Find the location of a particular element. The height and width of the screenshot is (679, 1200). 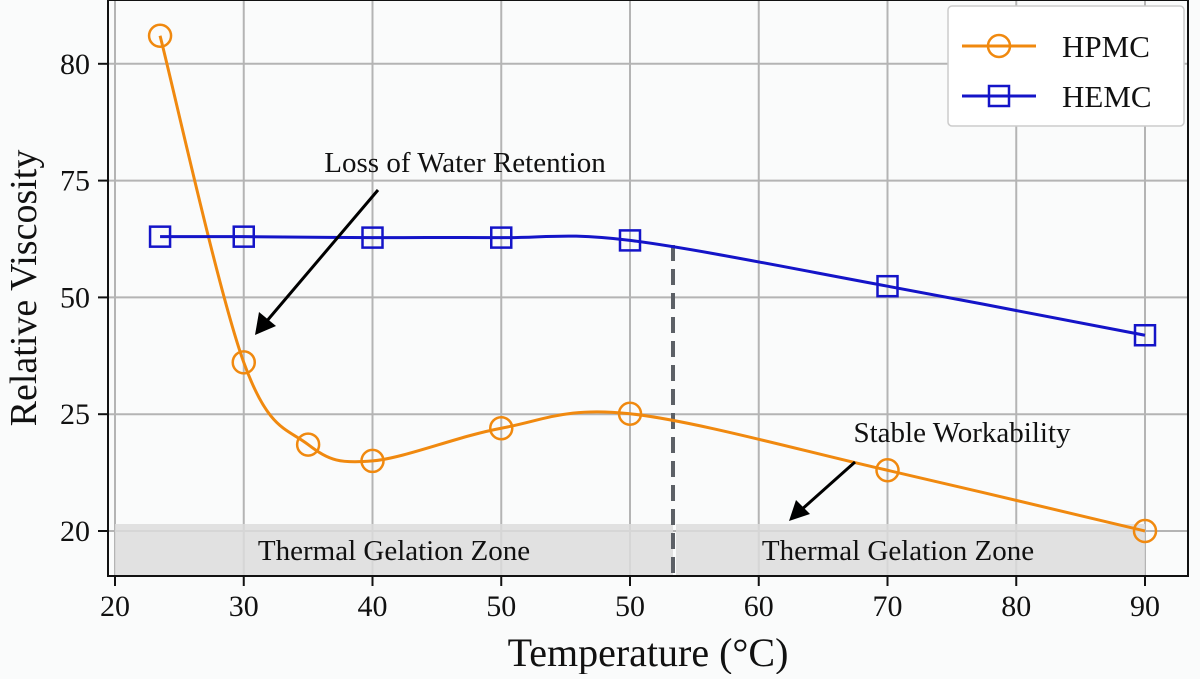

arrow-stable is located at coordinates (827, 486).